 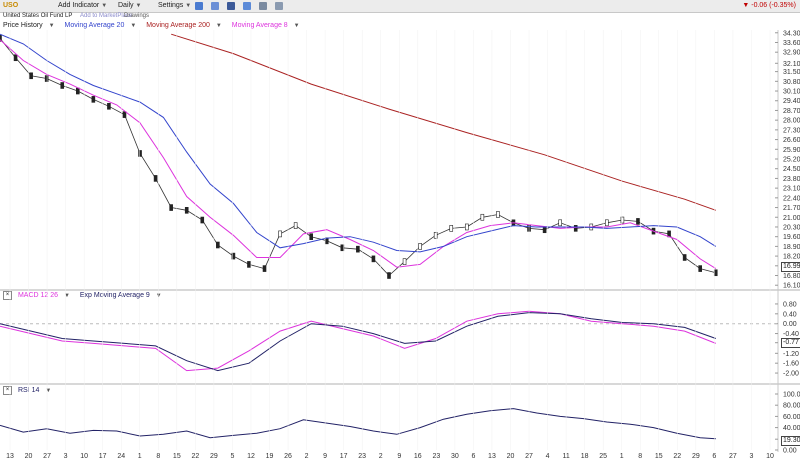 I want to click on rsi-last-box: 19.30, so click(x=790, y=441).